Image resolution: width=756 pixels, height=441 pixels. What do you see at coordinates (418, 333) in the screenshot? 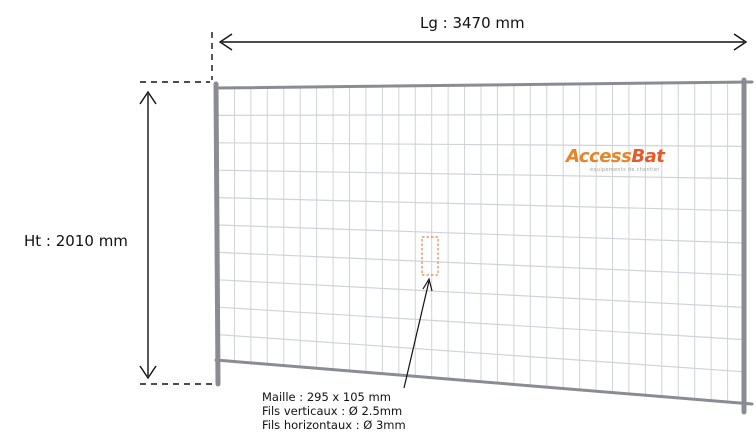
I see `spec-leader-arrow` at bounding box center [418, 333].